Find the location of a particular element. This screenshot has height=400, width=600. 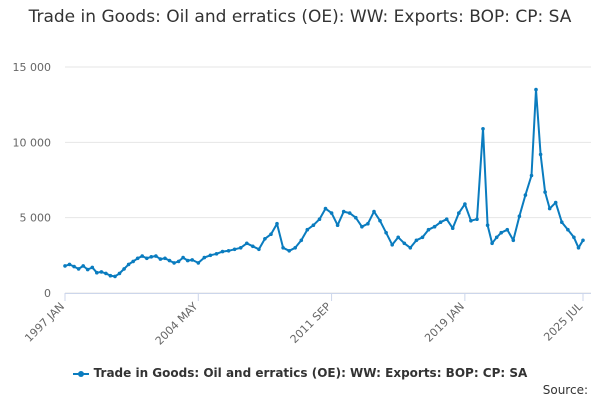

y-tick-label: 10 000 is located at coordinates (32, 142).